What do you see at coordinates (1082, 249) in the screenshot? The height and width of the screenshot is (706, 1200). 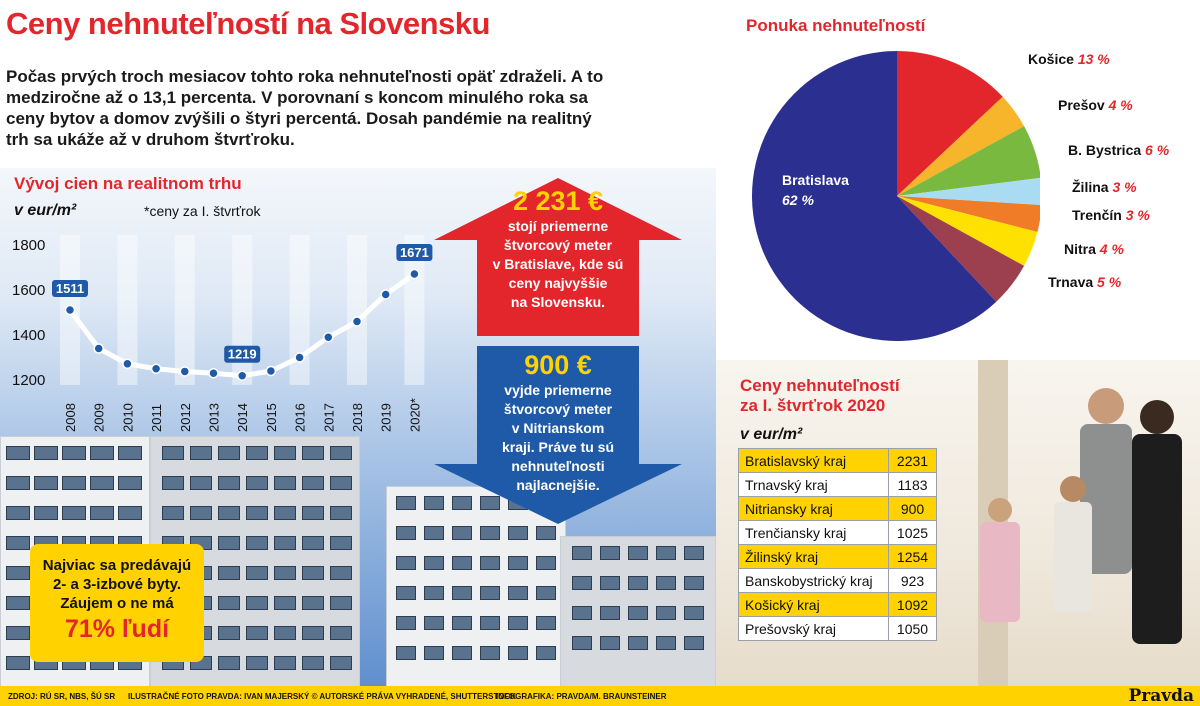 I see `pie-label-name: Nitra` at bounding box center [1082, 249].